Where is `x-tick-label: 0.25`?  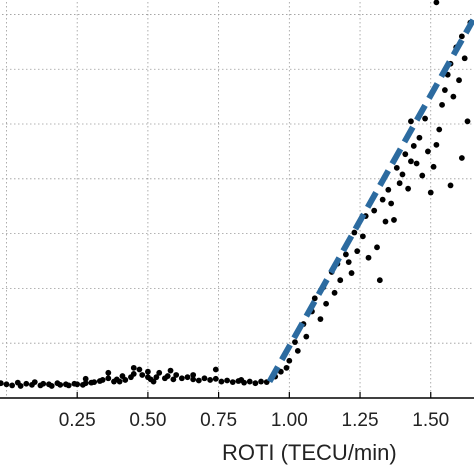
x-tick-label: 0.25 is located at coordinates (77, 420).